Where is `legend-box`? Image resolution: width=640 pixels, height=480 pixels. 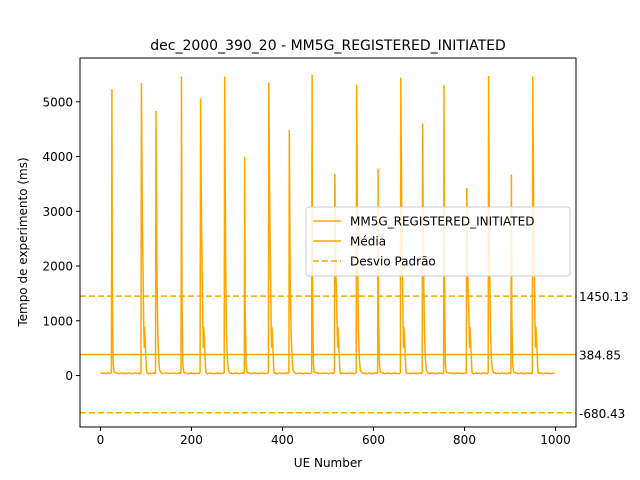 legend-box is located at coordinates (438, 241).